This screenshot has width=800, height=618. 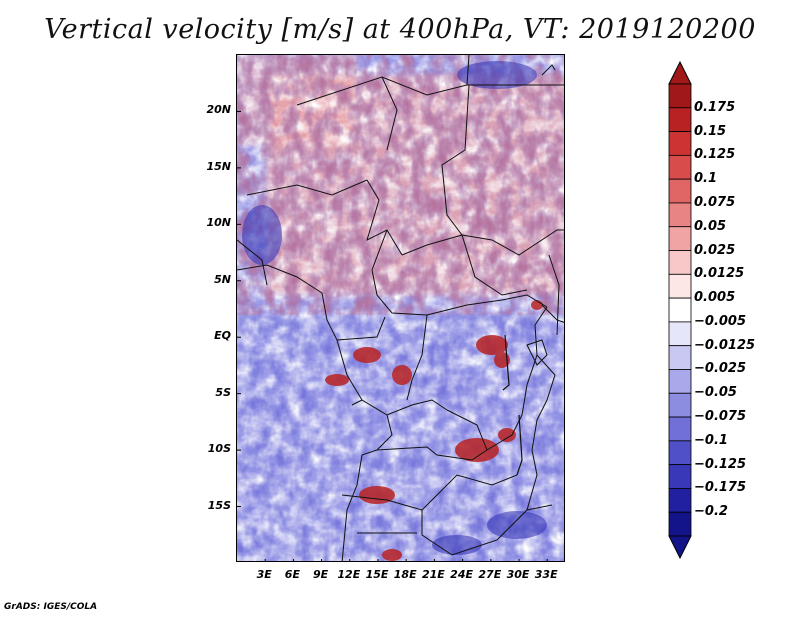 What do you see at coordinates (725, 345) in the screenshot?
I see `colorbar-tick-label: −0.0125` at bounding box center [725, 345].